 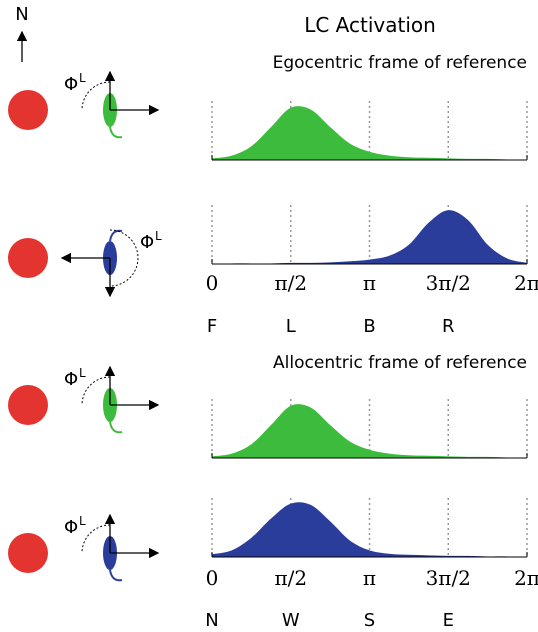 What do you see at coordinates (212, 326) in the screenshot?
I see `direction-label: F` at bounding box center [212, 326].